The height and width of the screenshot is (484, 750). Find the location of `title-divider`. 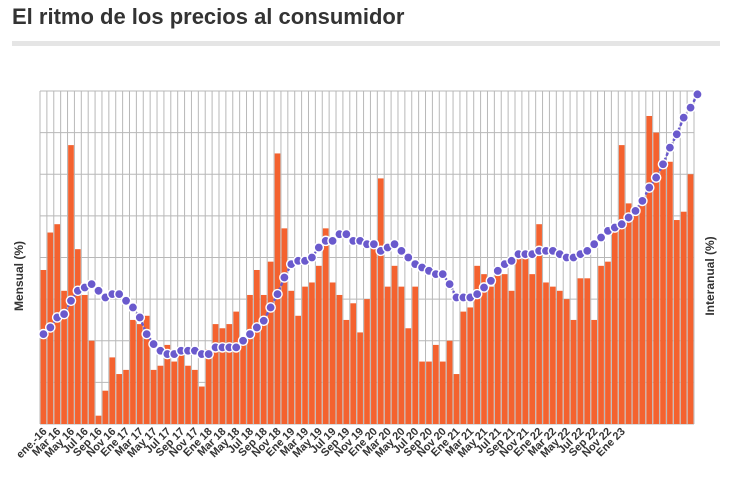

title-divider is located at coordinates (366, 43).